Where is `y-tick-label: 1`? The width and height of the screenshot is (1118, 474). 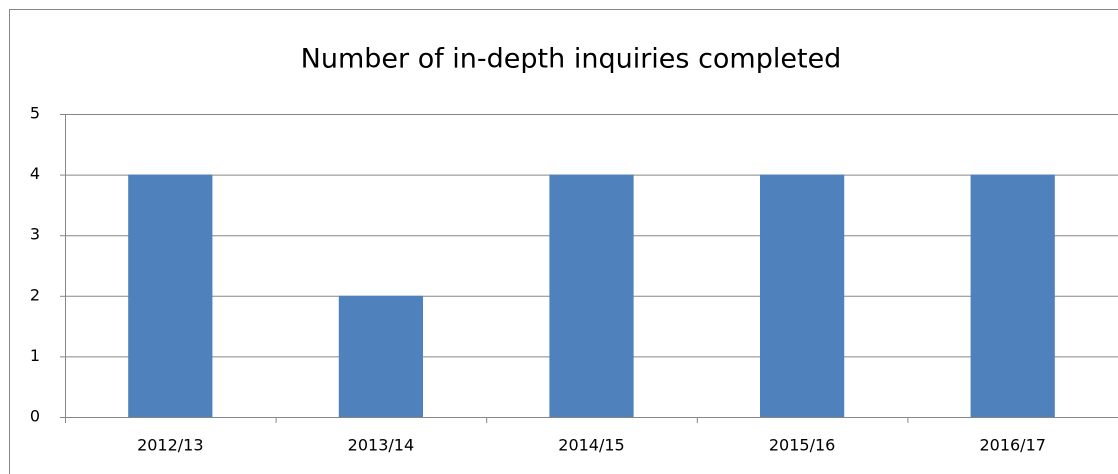
y-tick-label: 1 is located at coordinates (35, 355).